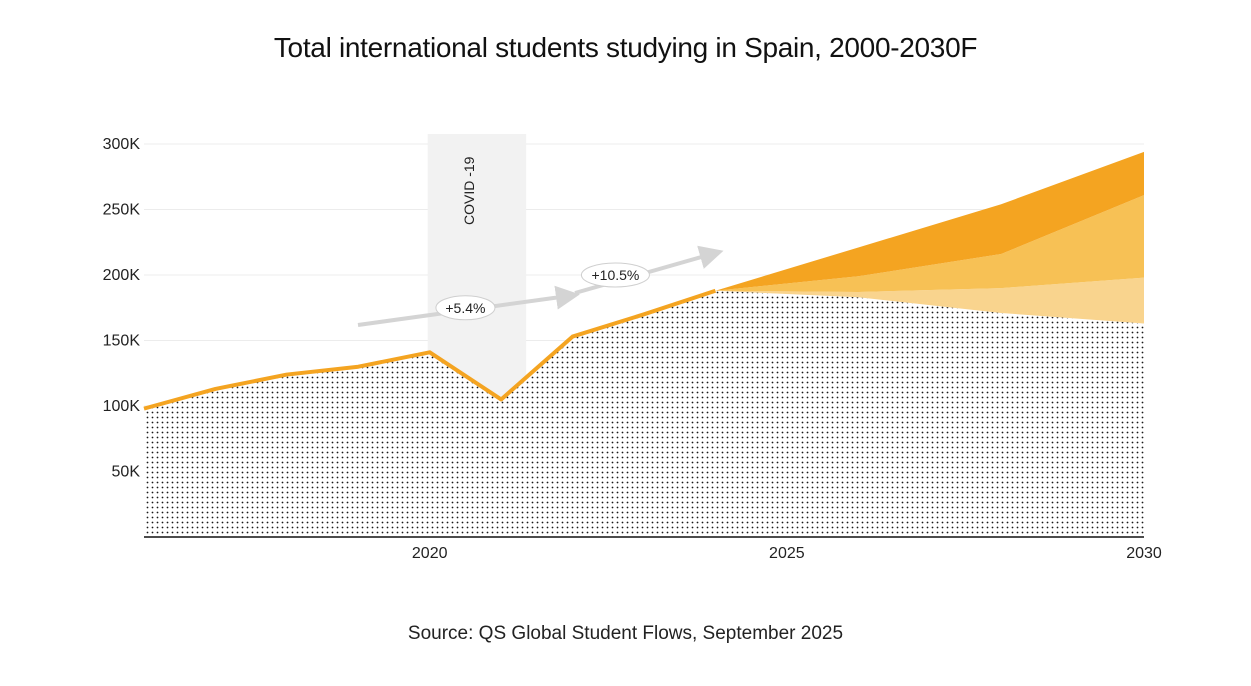  I want to click on y-tick-label: 50K, so click(126, 472).